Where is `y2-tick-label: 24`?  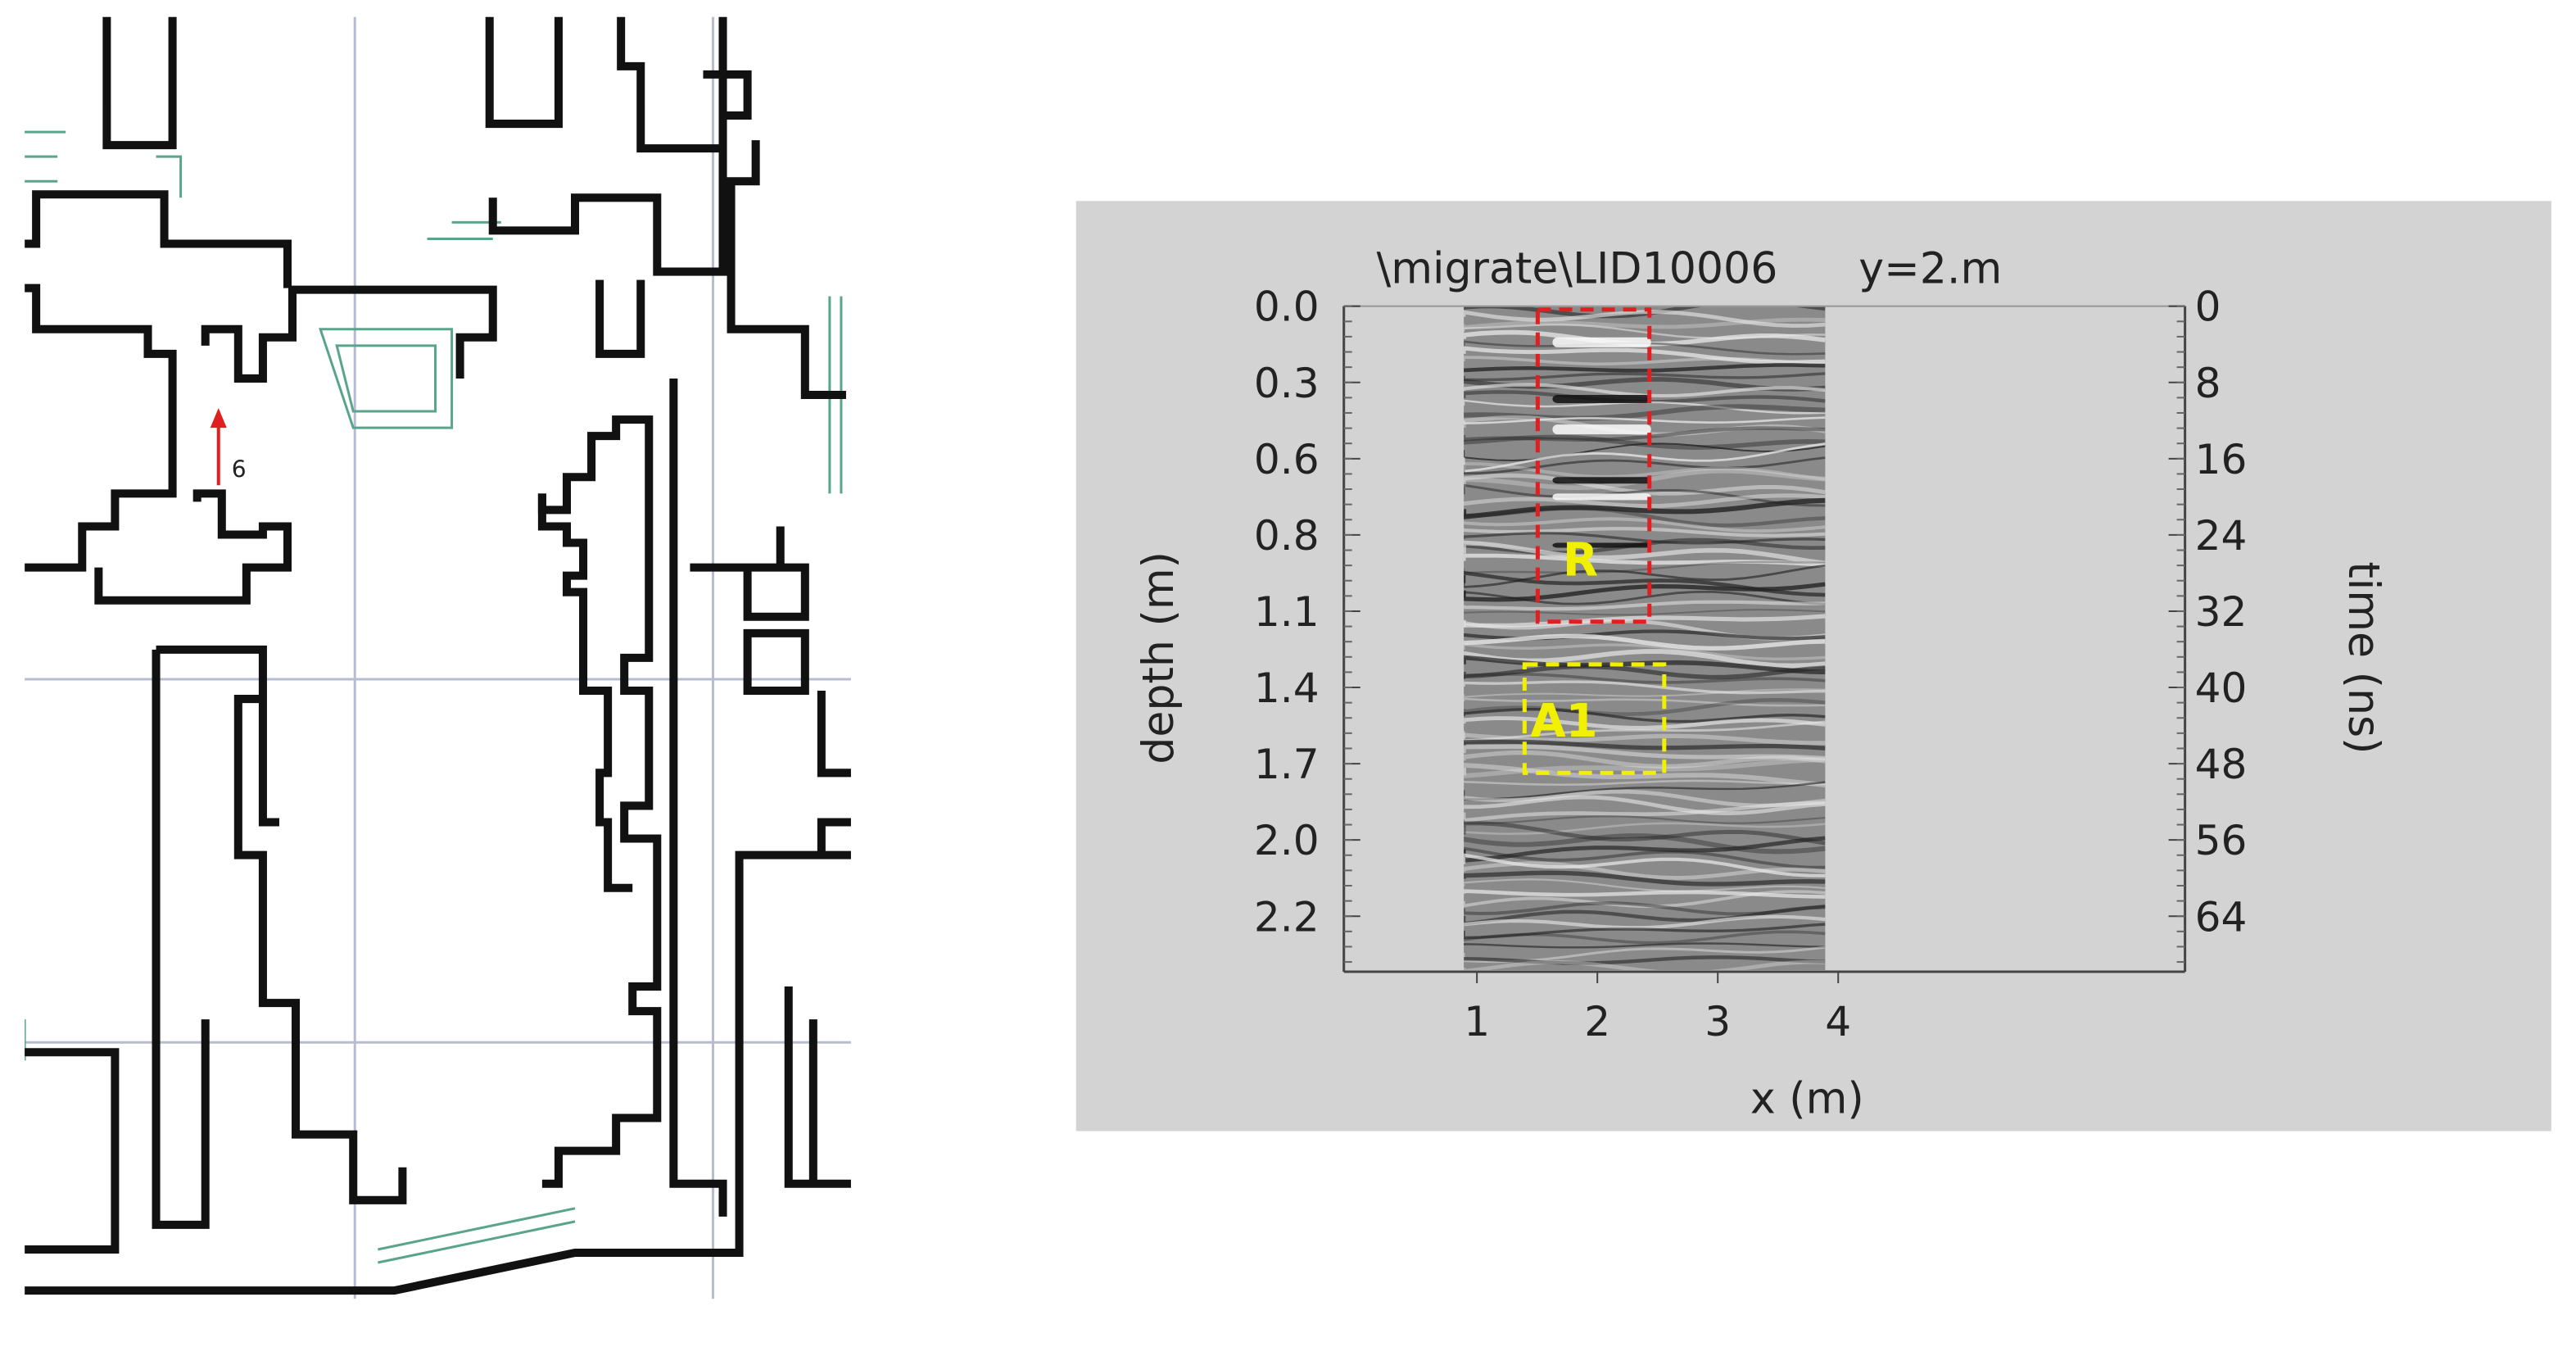 y2-tick-label: 24 is located at coordinates (2221, 535).